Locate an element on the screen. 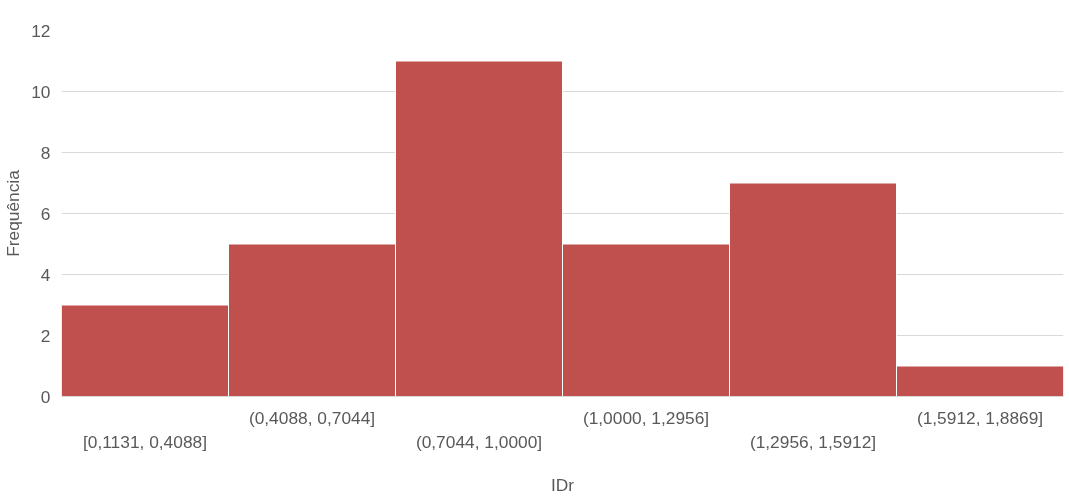 This screenshot has width=1069, height=497. x-tick-label: (0,4088, 0,7044] is located at coordinates (312, 417).